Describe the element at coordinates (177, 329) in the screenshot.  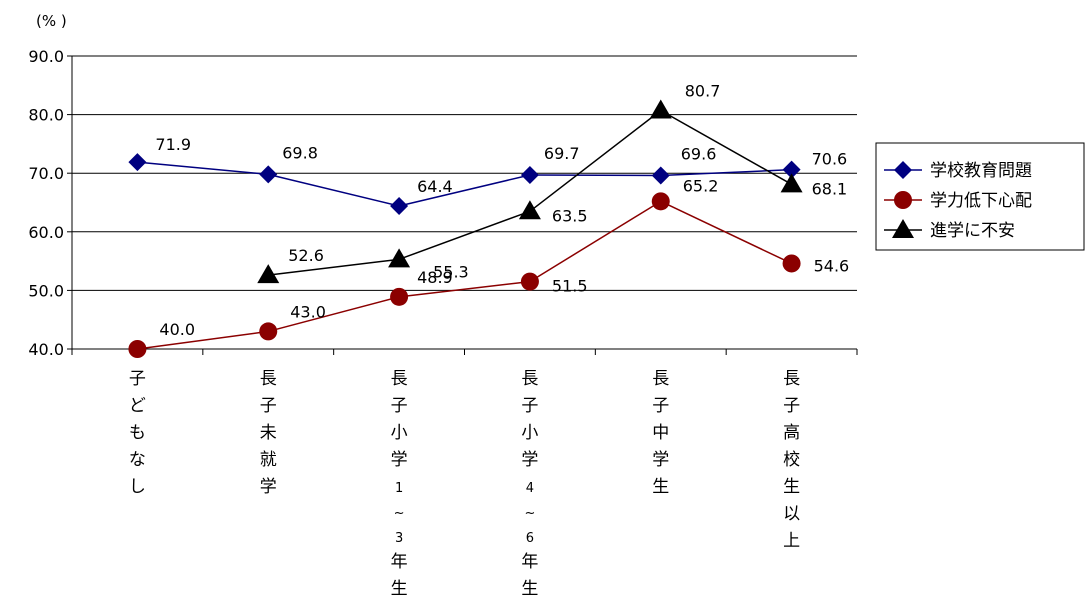
I see `data-label: 40.0` at that location.